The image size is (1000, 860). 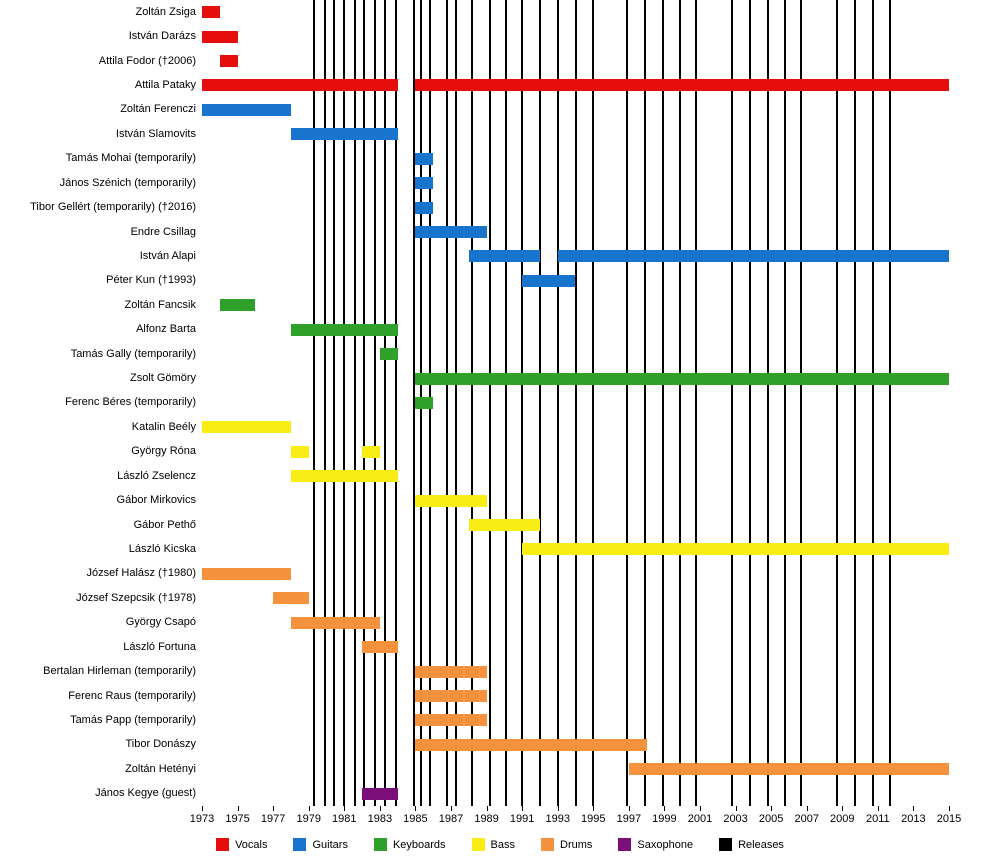 What do you see at coordinates (136, 597) in the screenshot?
I see `member-label: József Szepcsik (†1978)` at bounding box center [136, 597].